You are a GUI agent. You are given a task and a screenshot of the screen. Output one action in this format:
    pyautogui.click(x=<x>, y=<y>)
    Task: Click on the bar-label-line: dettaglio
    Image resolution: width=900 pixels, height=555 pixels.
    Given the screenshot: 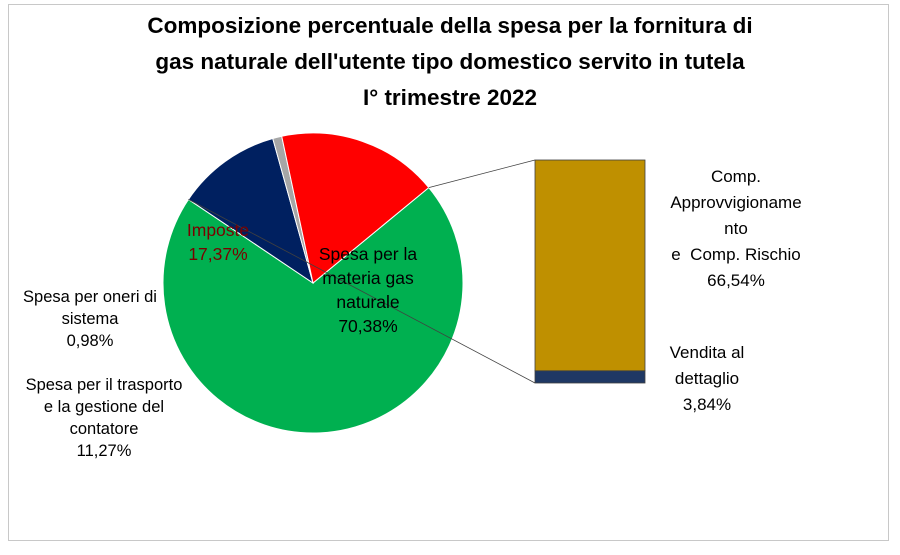 What is the action you would take?
    pyautogui.click(x=707, y=378)
    